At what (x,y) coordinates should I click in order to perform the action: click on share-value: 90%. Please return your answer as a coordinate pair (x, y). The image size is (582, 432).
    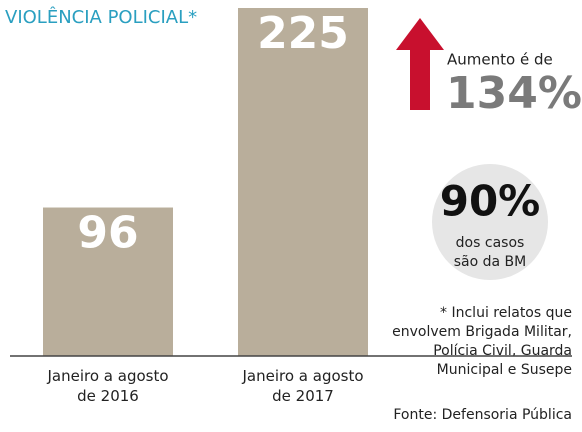
    Looking at the image, I should click on (490, 201).